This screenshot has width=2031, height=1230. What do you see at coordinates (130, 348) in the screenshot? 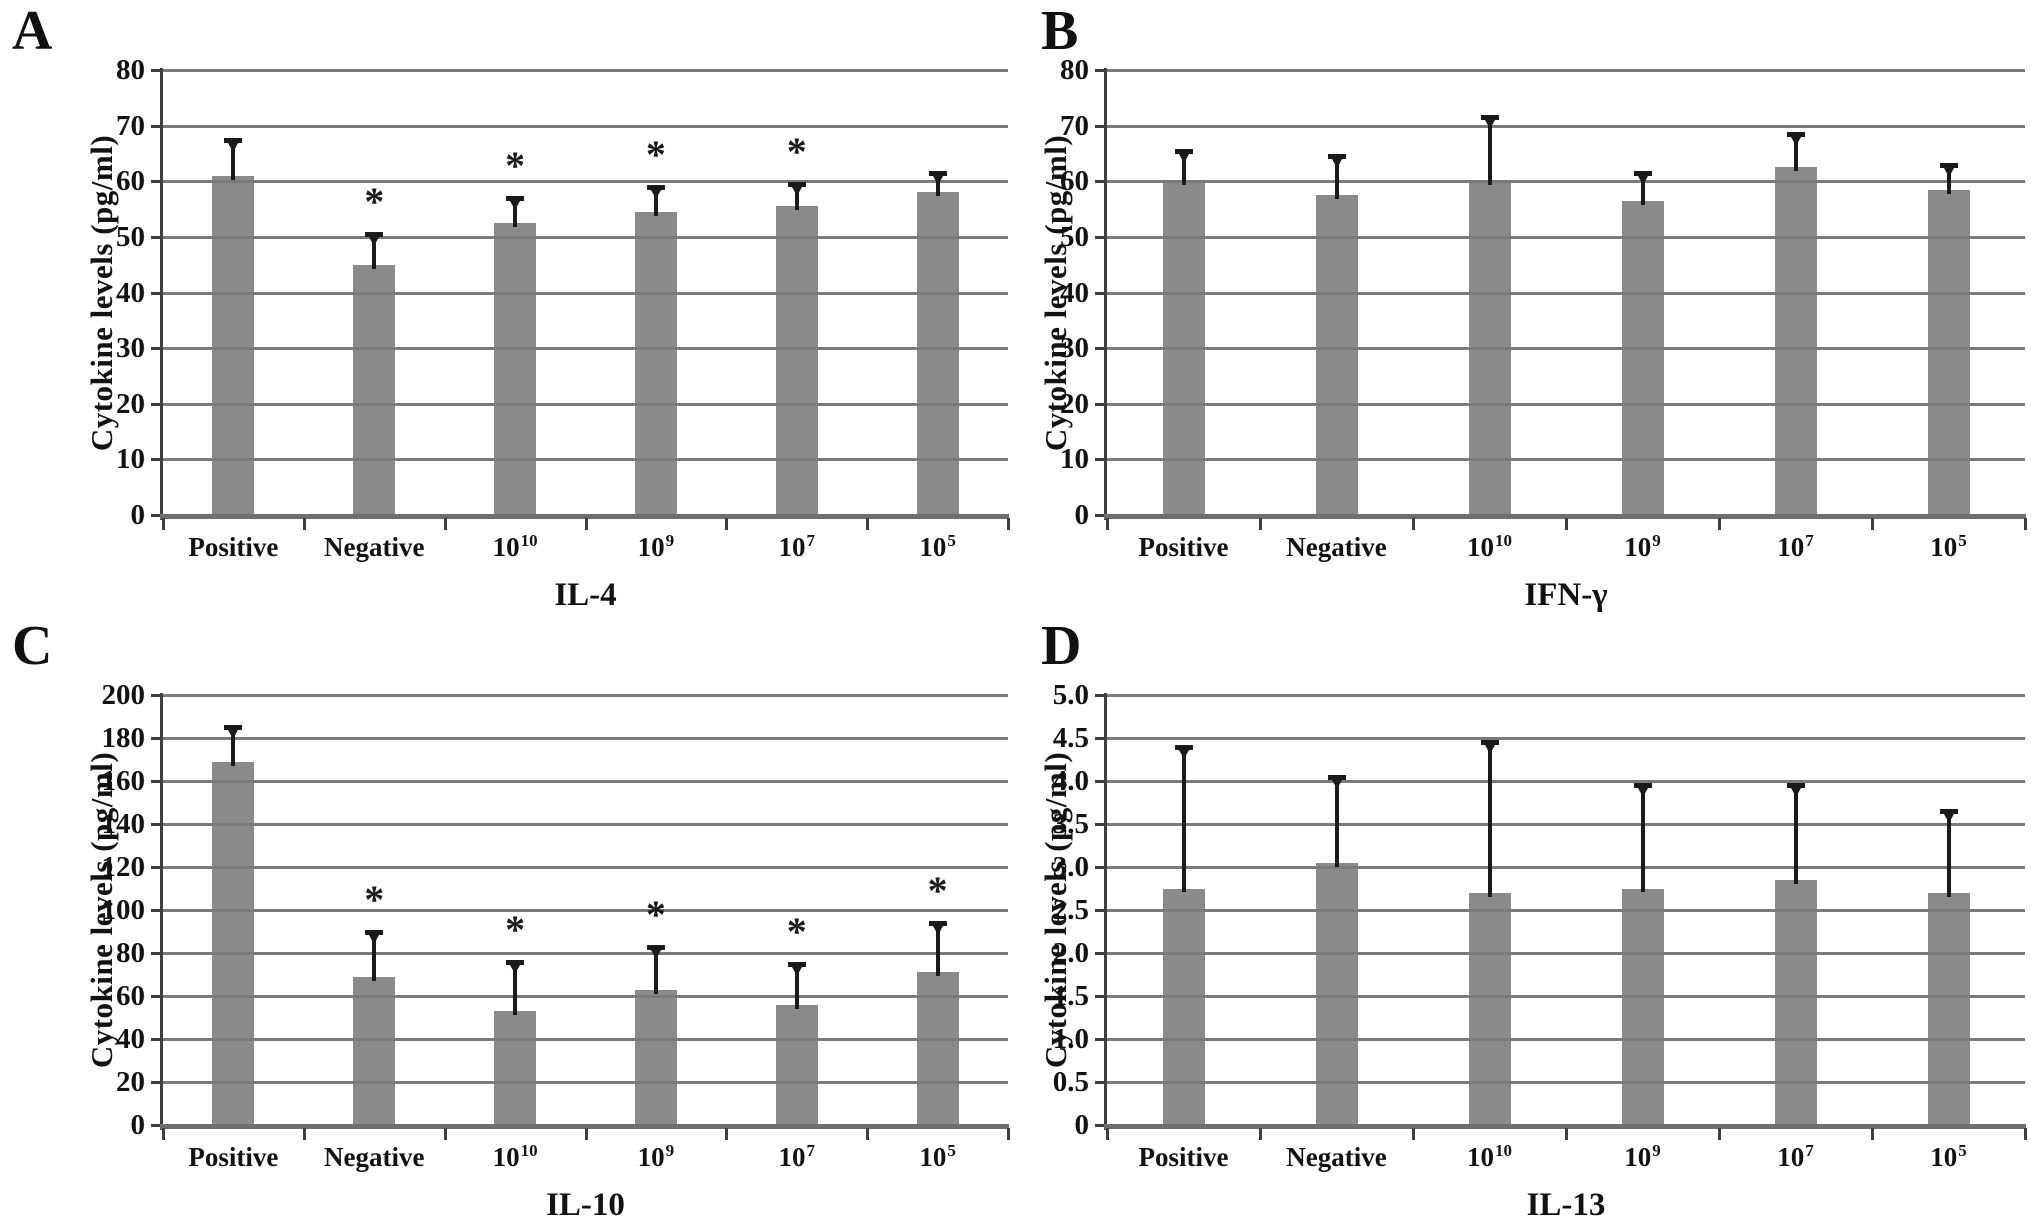
I see `y-tick-label: 30` at bounding box center [130, 348].